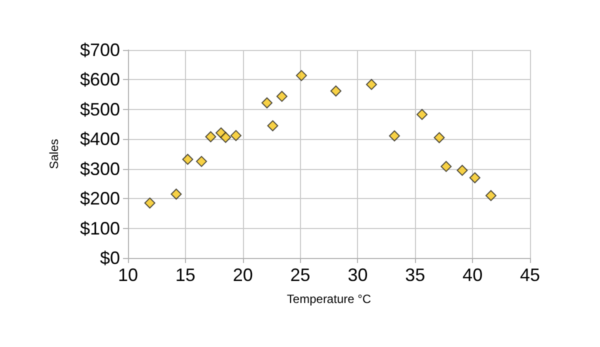 This screenshot has width=600, height=347. Describe the element at coordinates (100, 80) in the screenshot. I see `y-tick-label: $600` at that location.